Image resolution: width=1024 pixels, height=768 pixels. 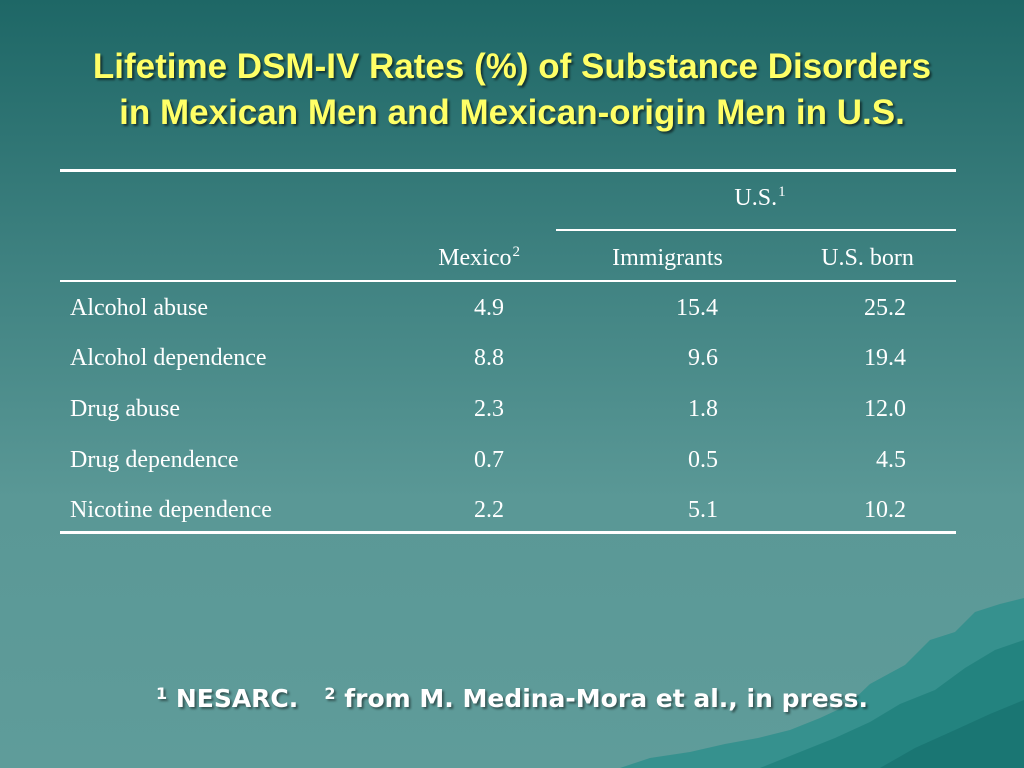 I want to click on cell-alcohol-abuse-us-born: 25.2, so click(x=885, y=308).